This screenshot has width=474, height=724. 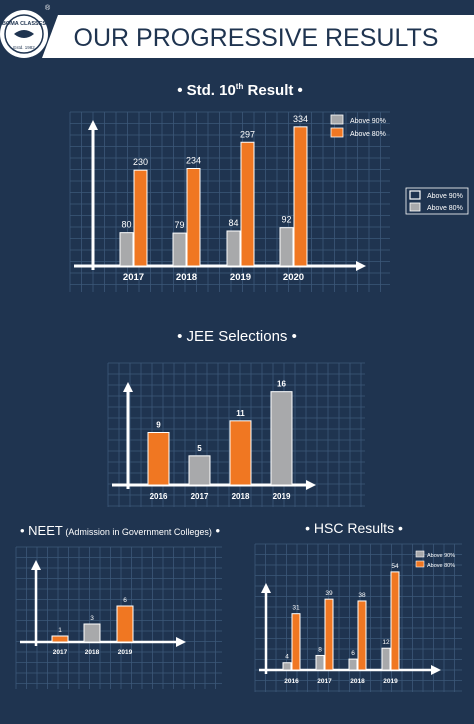 What do you see at coordinates (291, 681) in the screenshot?
I see `hsc-x-tick-label: 2016` at bounding box center [291, 681].